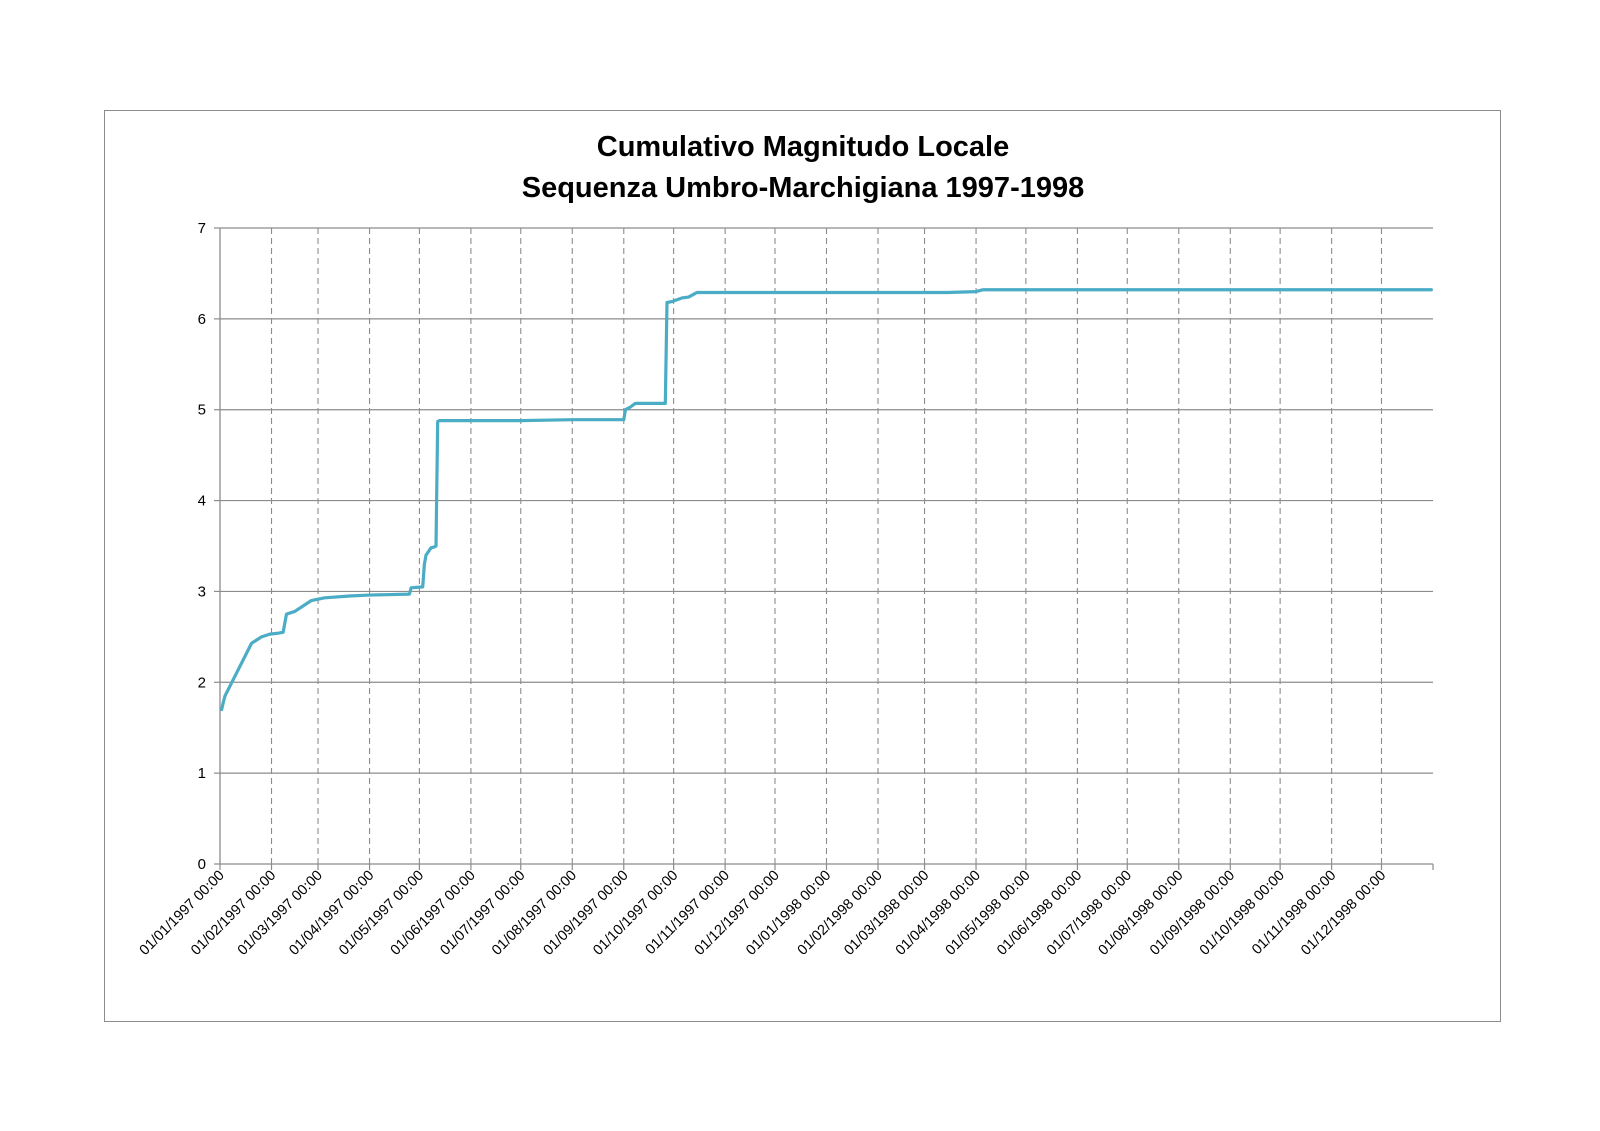 The width and height of the screenshot is (1600, 1131). What do you see at coordinates (1242, 913) in the screenshot?
I see `x-tick-label: 01/10/1998 00:00` at bounding box center [1242, 913].